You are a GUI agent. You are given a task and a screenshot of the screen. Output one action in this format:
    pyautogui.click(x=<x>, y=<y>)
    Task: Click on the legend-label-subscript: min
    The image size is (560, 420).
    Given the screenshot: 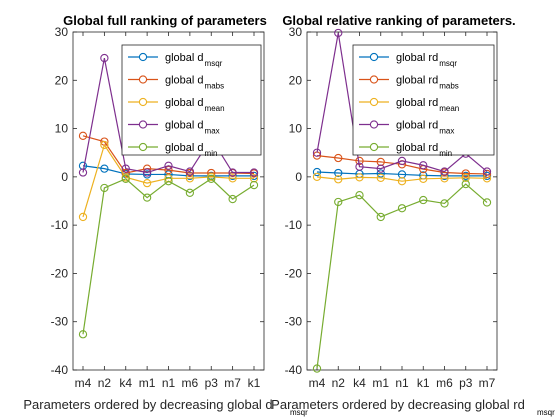 What is the action you would take?
    pyautogui.click(x=445, y=153)
    